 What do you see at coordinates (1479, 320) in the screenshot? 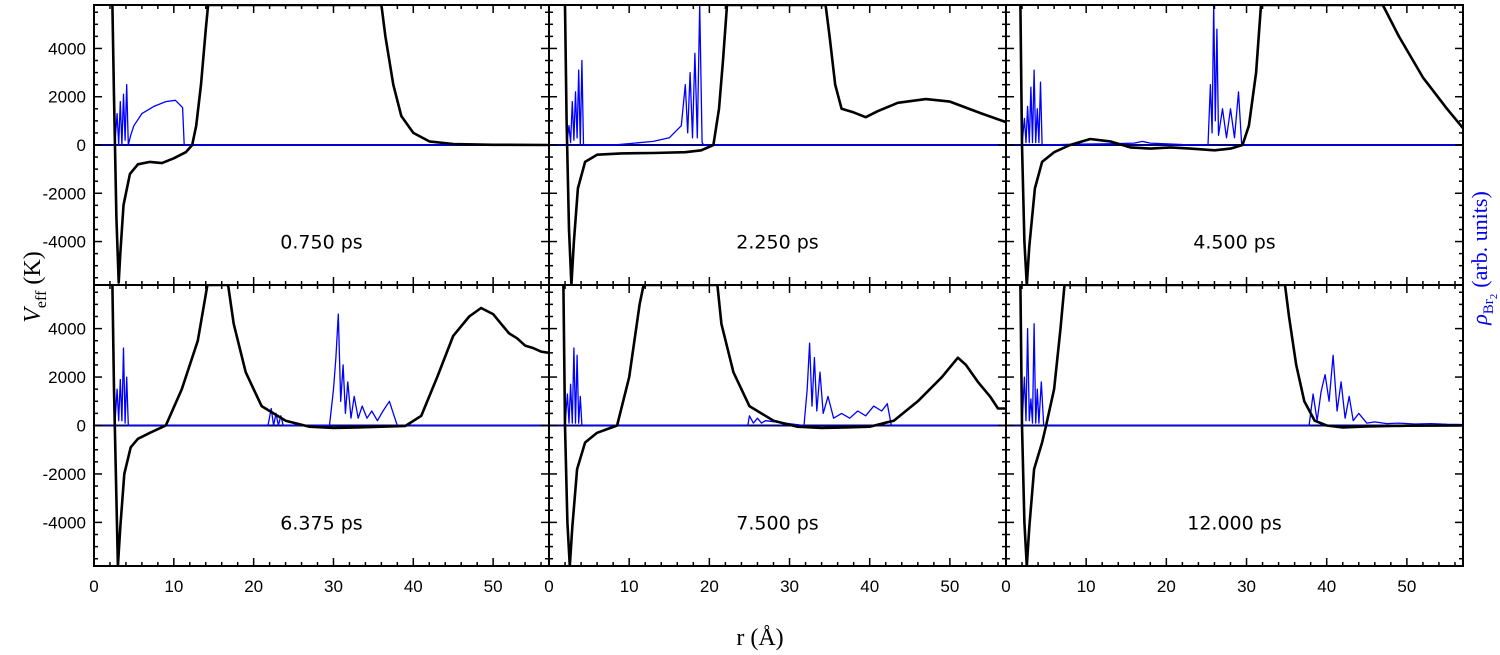
I see `y2-axis-title-main: ρ` at bounding box center [1479, 320].